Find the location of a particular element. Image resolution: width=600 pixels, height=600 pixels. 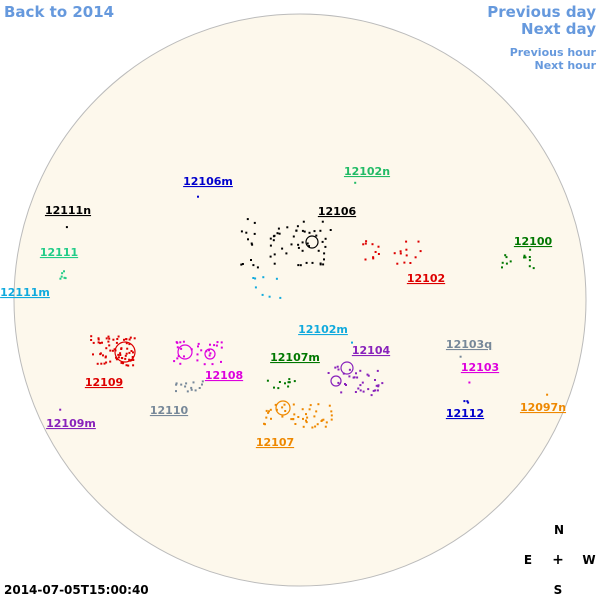

back-link: Back to 2014 is located at coordinates (59, 12).